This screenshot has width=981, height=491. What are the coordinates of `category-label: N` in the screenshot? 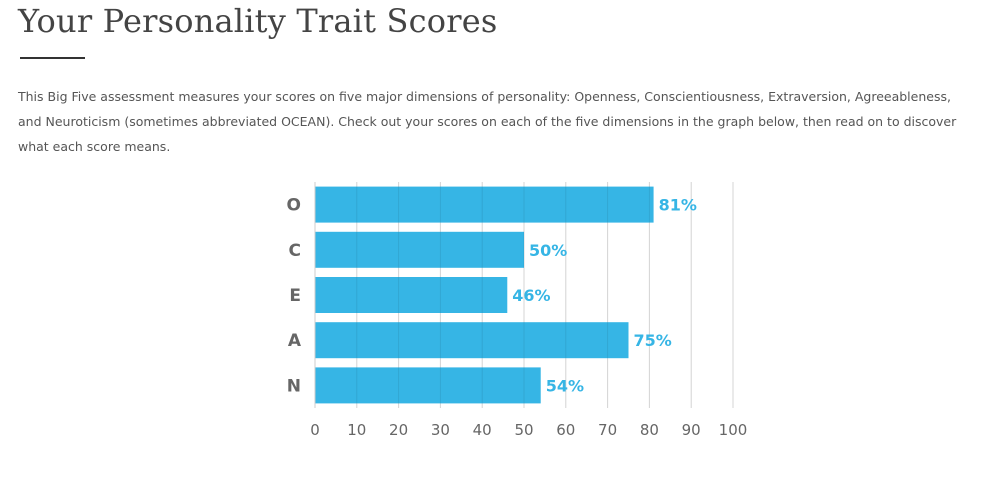 It's located at (294, 386).